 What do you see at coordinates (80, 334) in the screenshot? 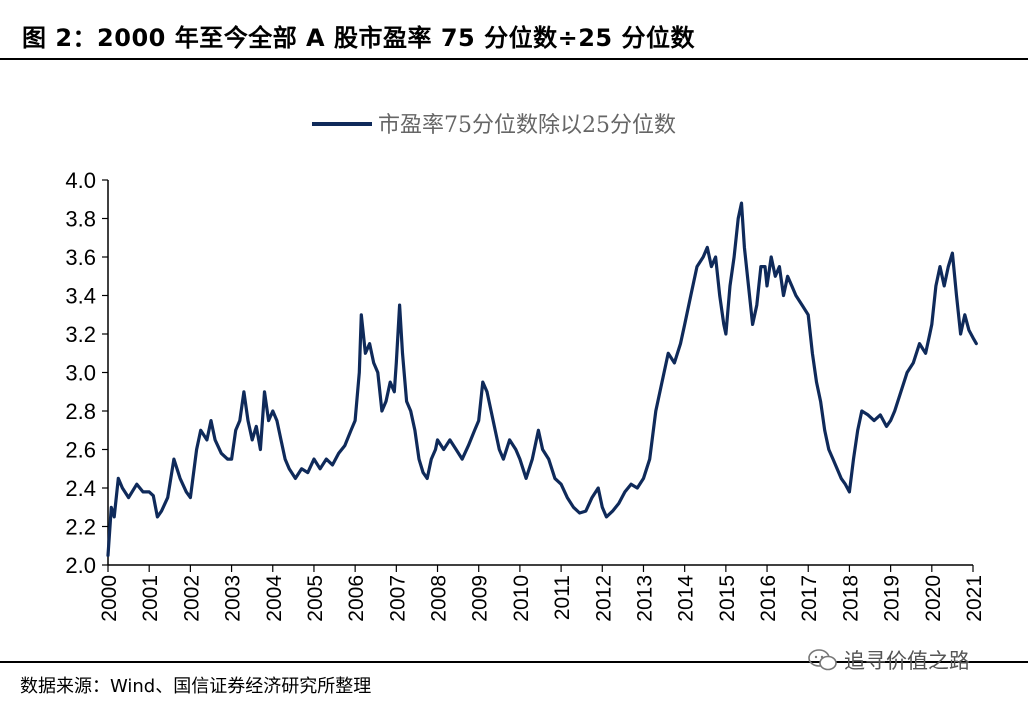
I see `y-tick-label: 3.2` at bounding box center [80, 334].